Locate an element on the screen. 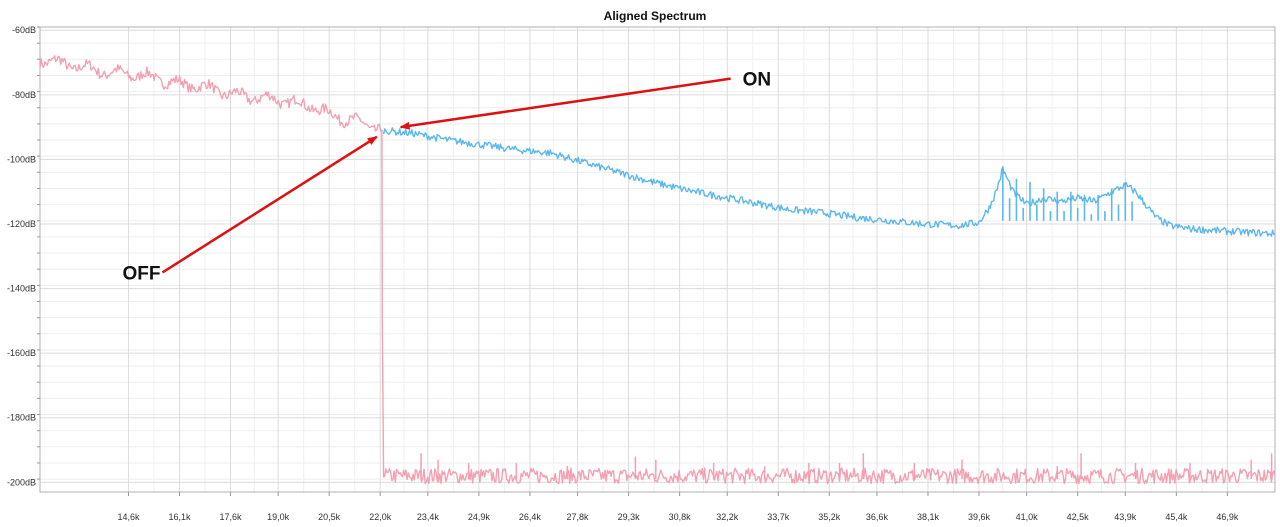 The width and height of the screenshot is (1280, 527). y-tick-label: -60dB is located at coordinates (24, 30).